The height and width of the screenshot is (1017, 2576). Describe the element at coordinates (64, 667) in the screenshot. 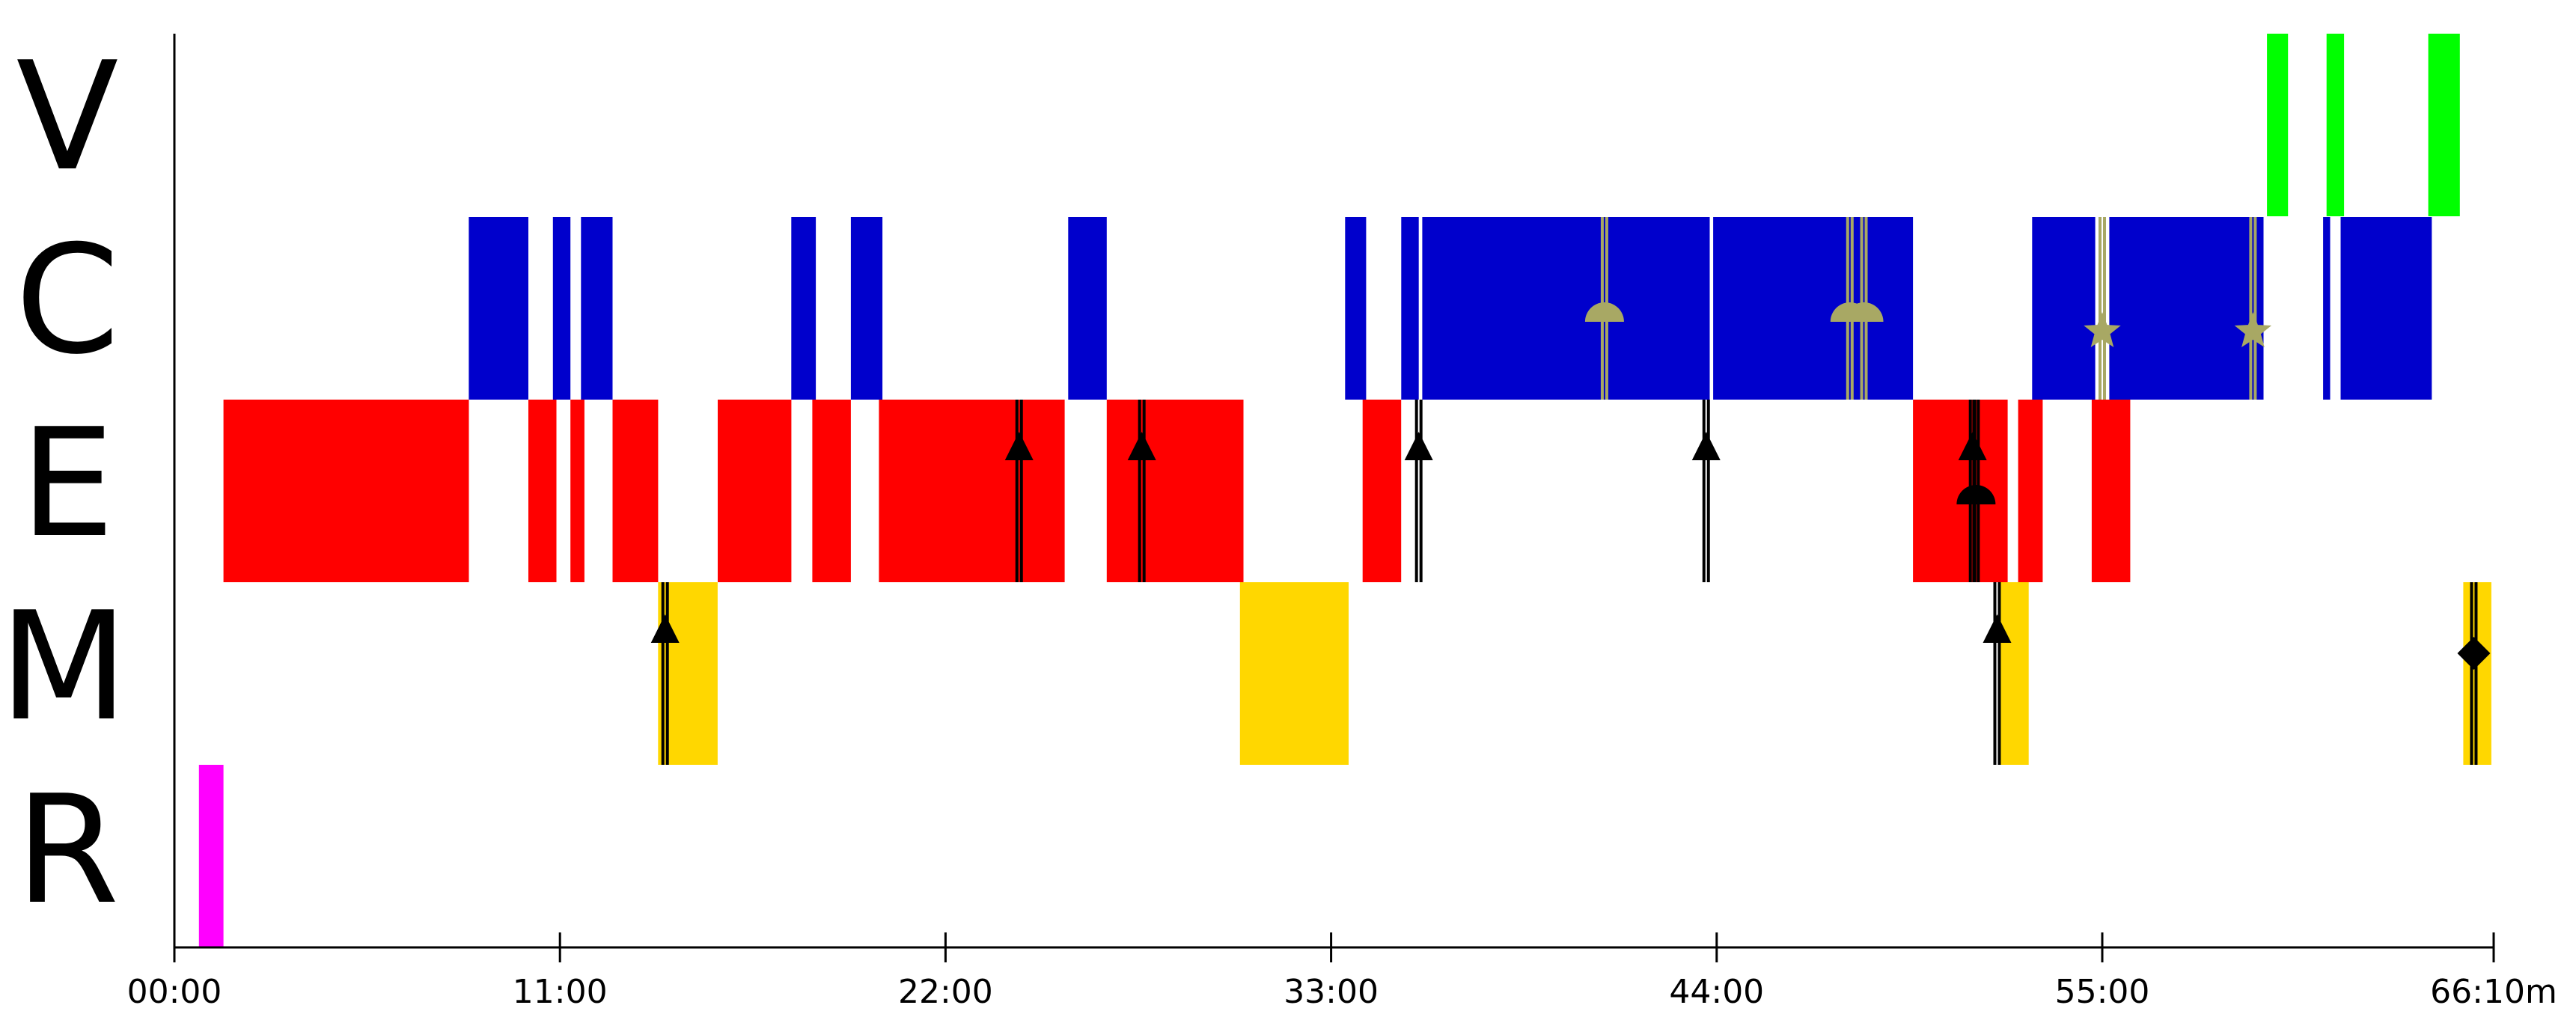

I see `row-label-m: M` at that location.